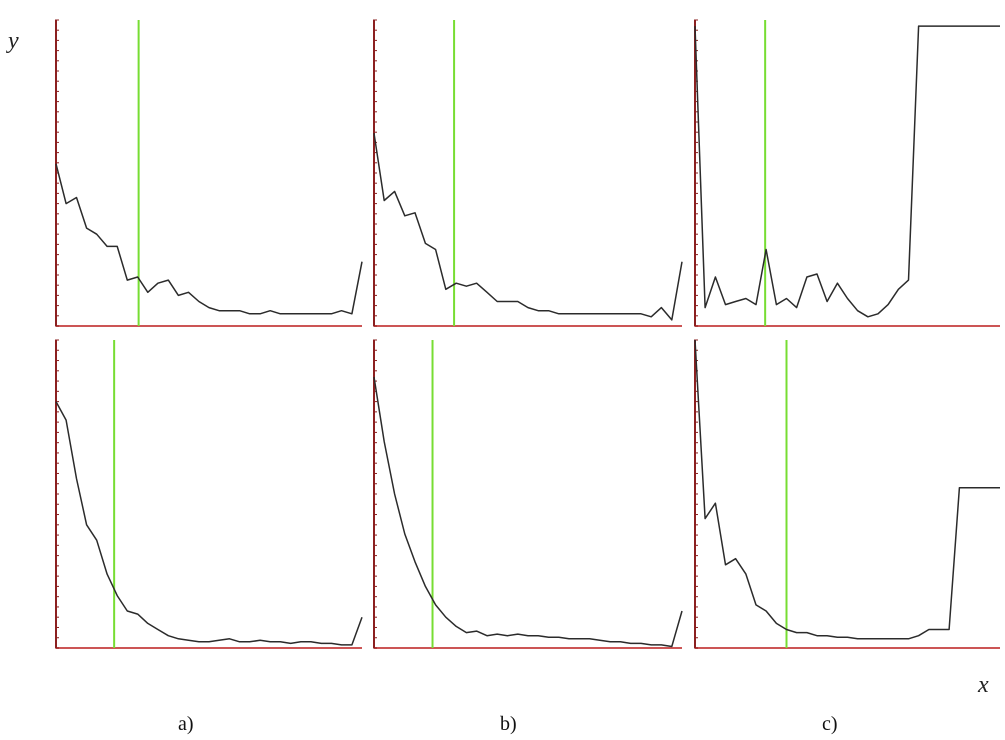  Describe the element at coordinates (508, 724) in the screenshot. I see `column-label-b: b)` at that location.